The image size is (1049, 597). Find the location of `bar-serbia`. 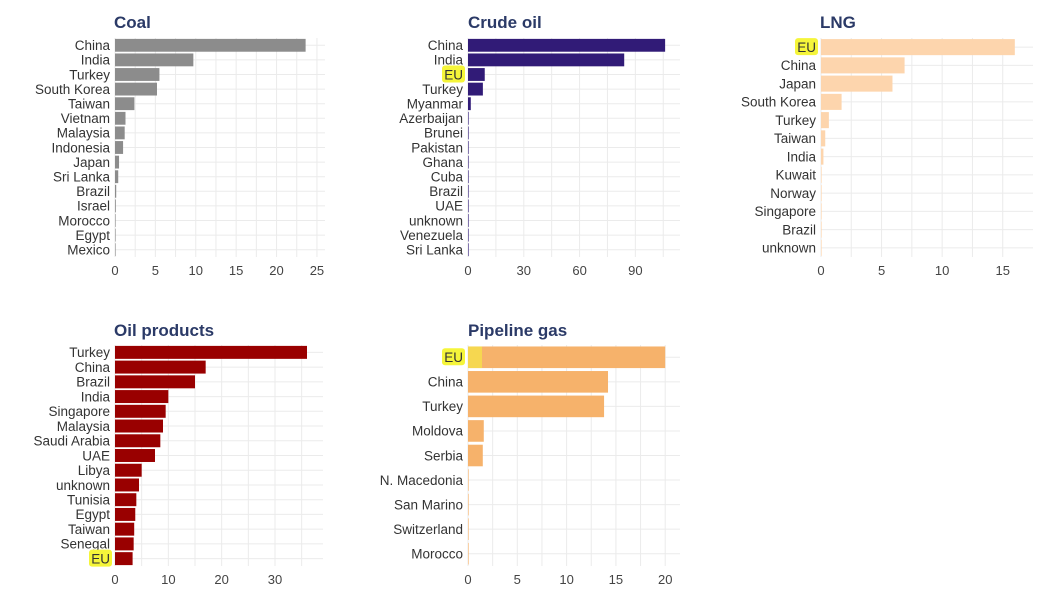

bar-serbia is located at coordinates (475, 455).